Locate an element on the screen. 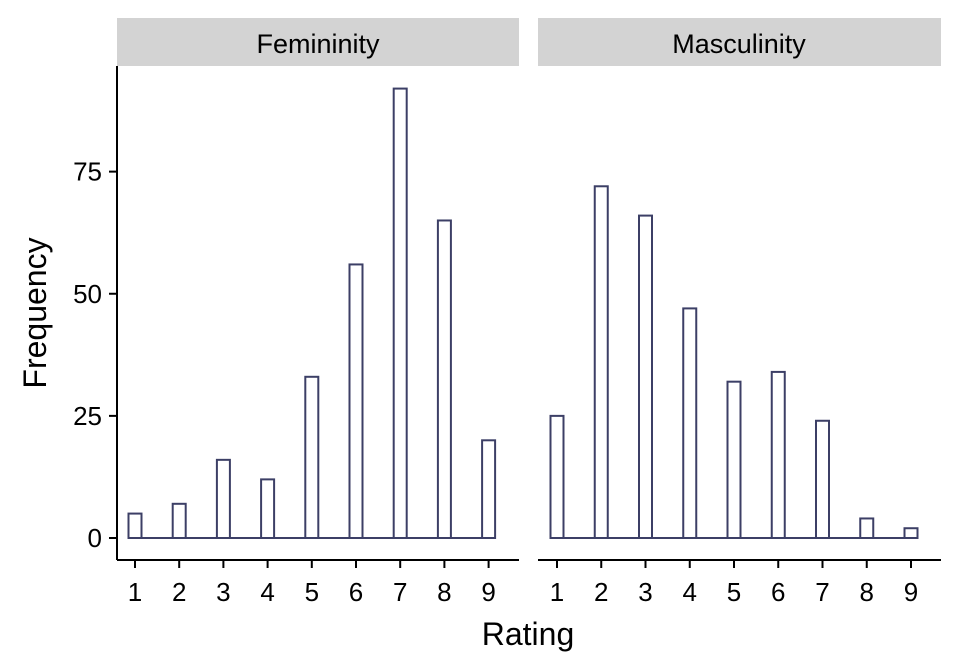 This screenshot has width=960, height=672. panel-strip-femininity is located at coordinates (318, 42).